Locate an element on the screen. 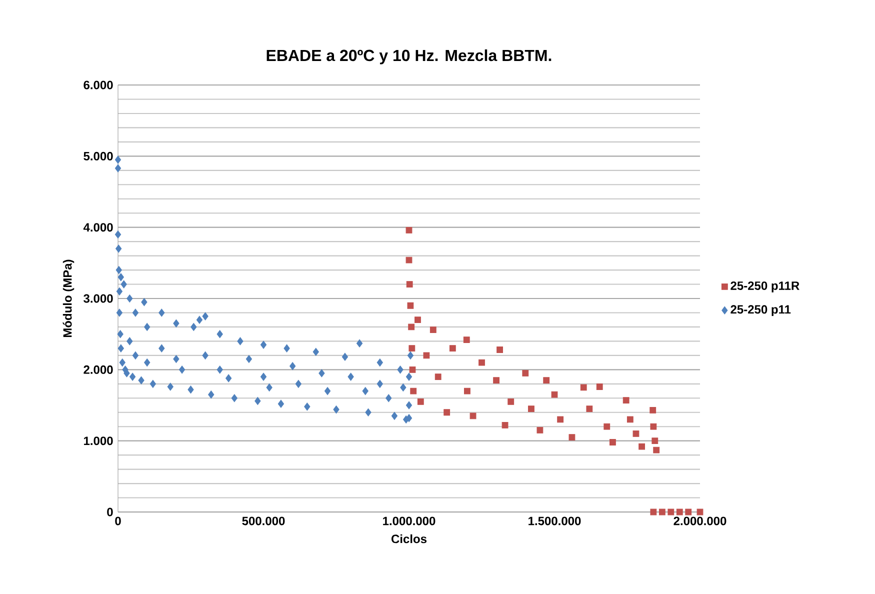 Image resolution: width=875 pixels, height=594 pixels. legend-label: 25-250 p11R is located at coordinates (765, 286).